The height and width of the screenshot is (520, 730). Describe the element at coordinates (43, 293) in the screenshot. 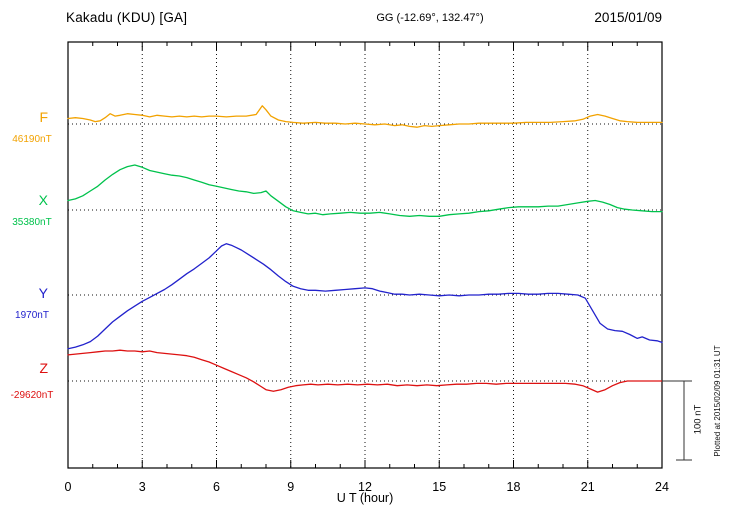

I see `channel-label-y: Y` at that location.